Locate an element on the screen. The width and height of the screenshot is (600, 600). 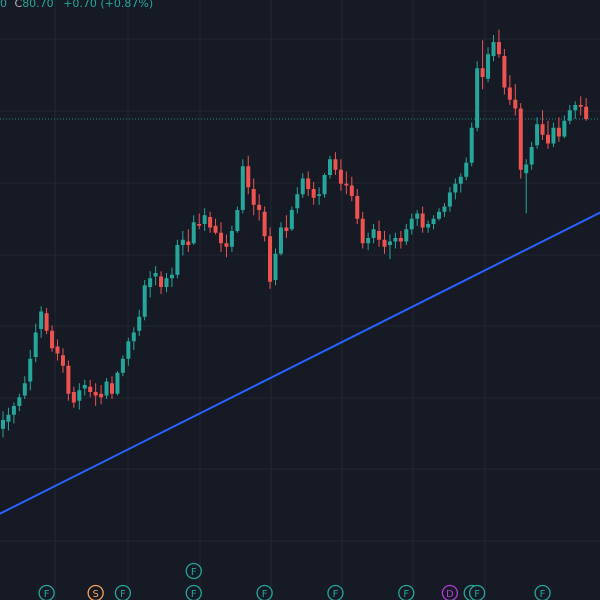
split-event-label: S is located at coordinates (95, 594).